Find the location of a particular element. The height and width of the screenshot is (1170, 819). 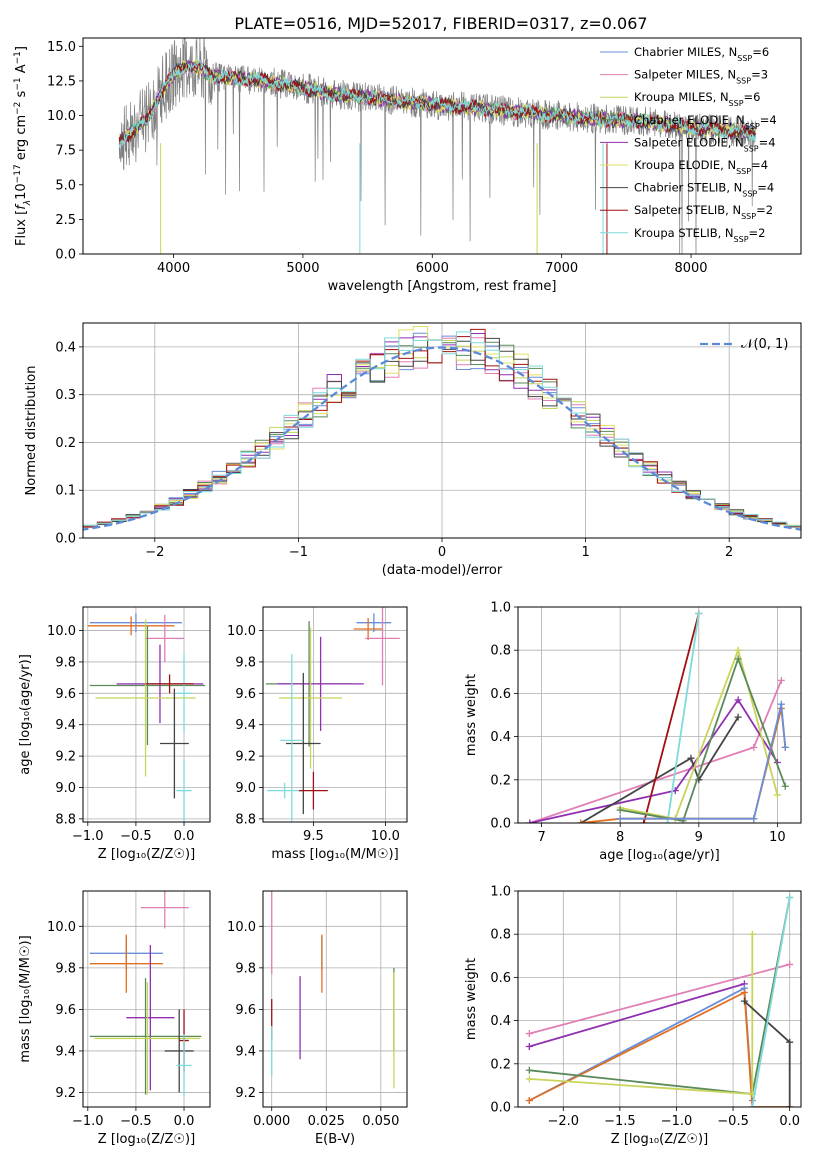

y-tick-label: 0.3 is located at coordinates (65, 395).